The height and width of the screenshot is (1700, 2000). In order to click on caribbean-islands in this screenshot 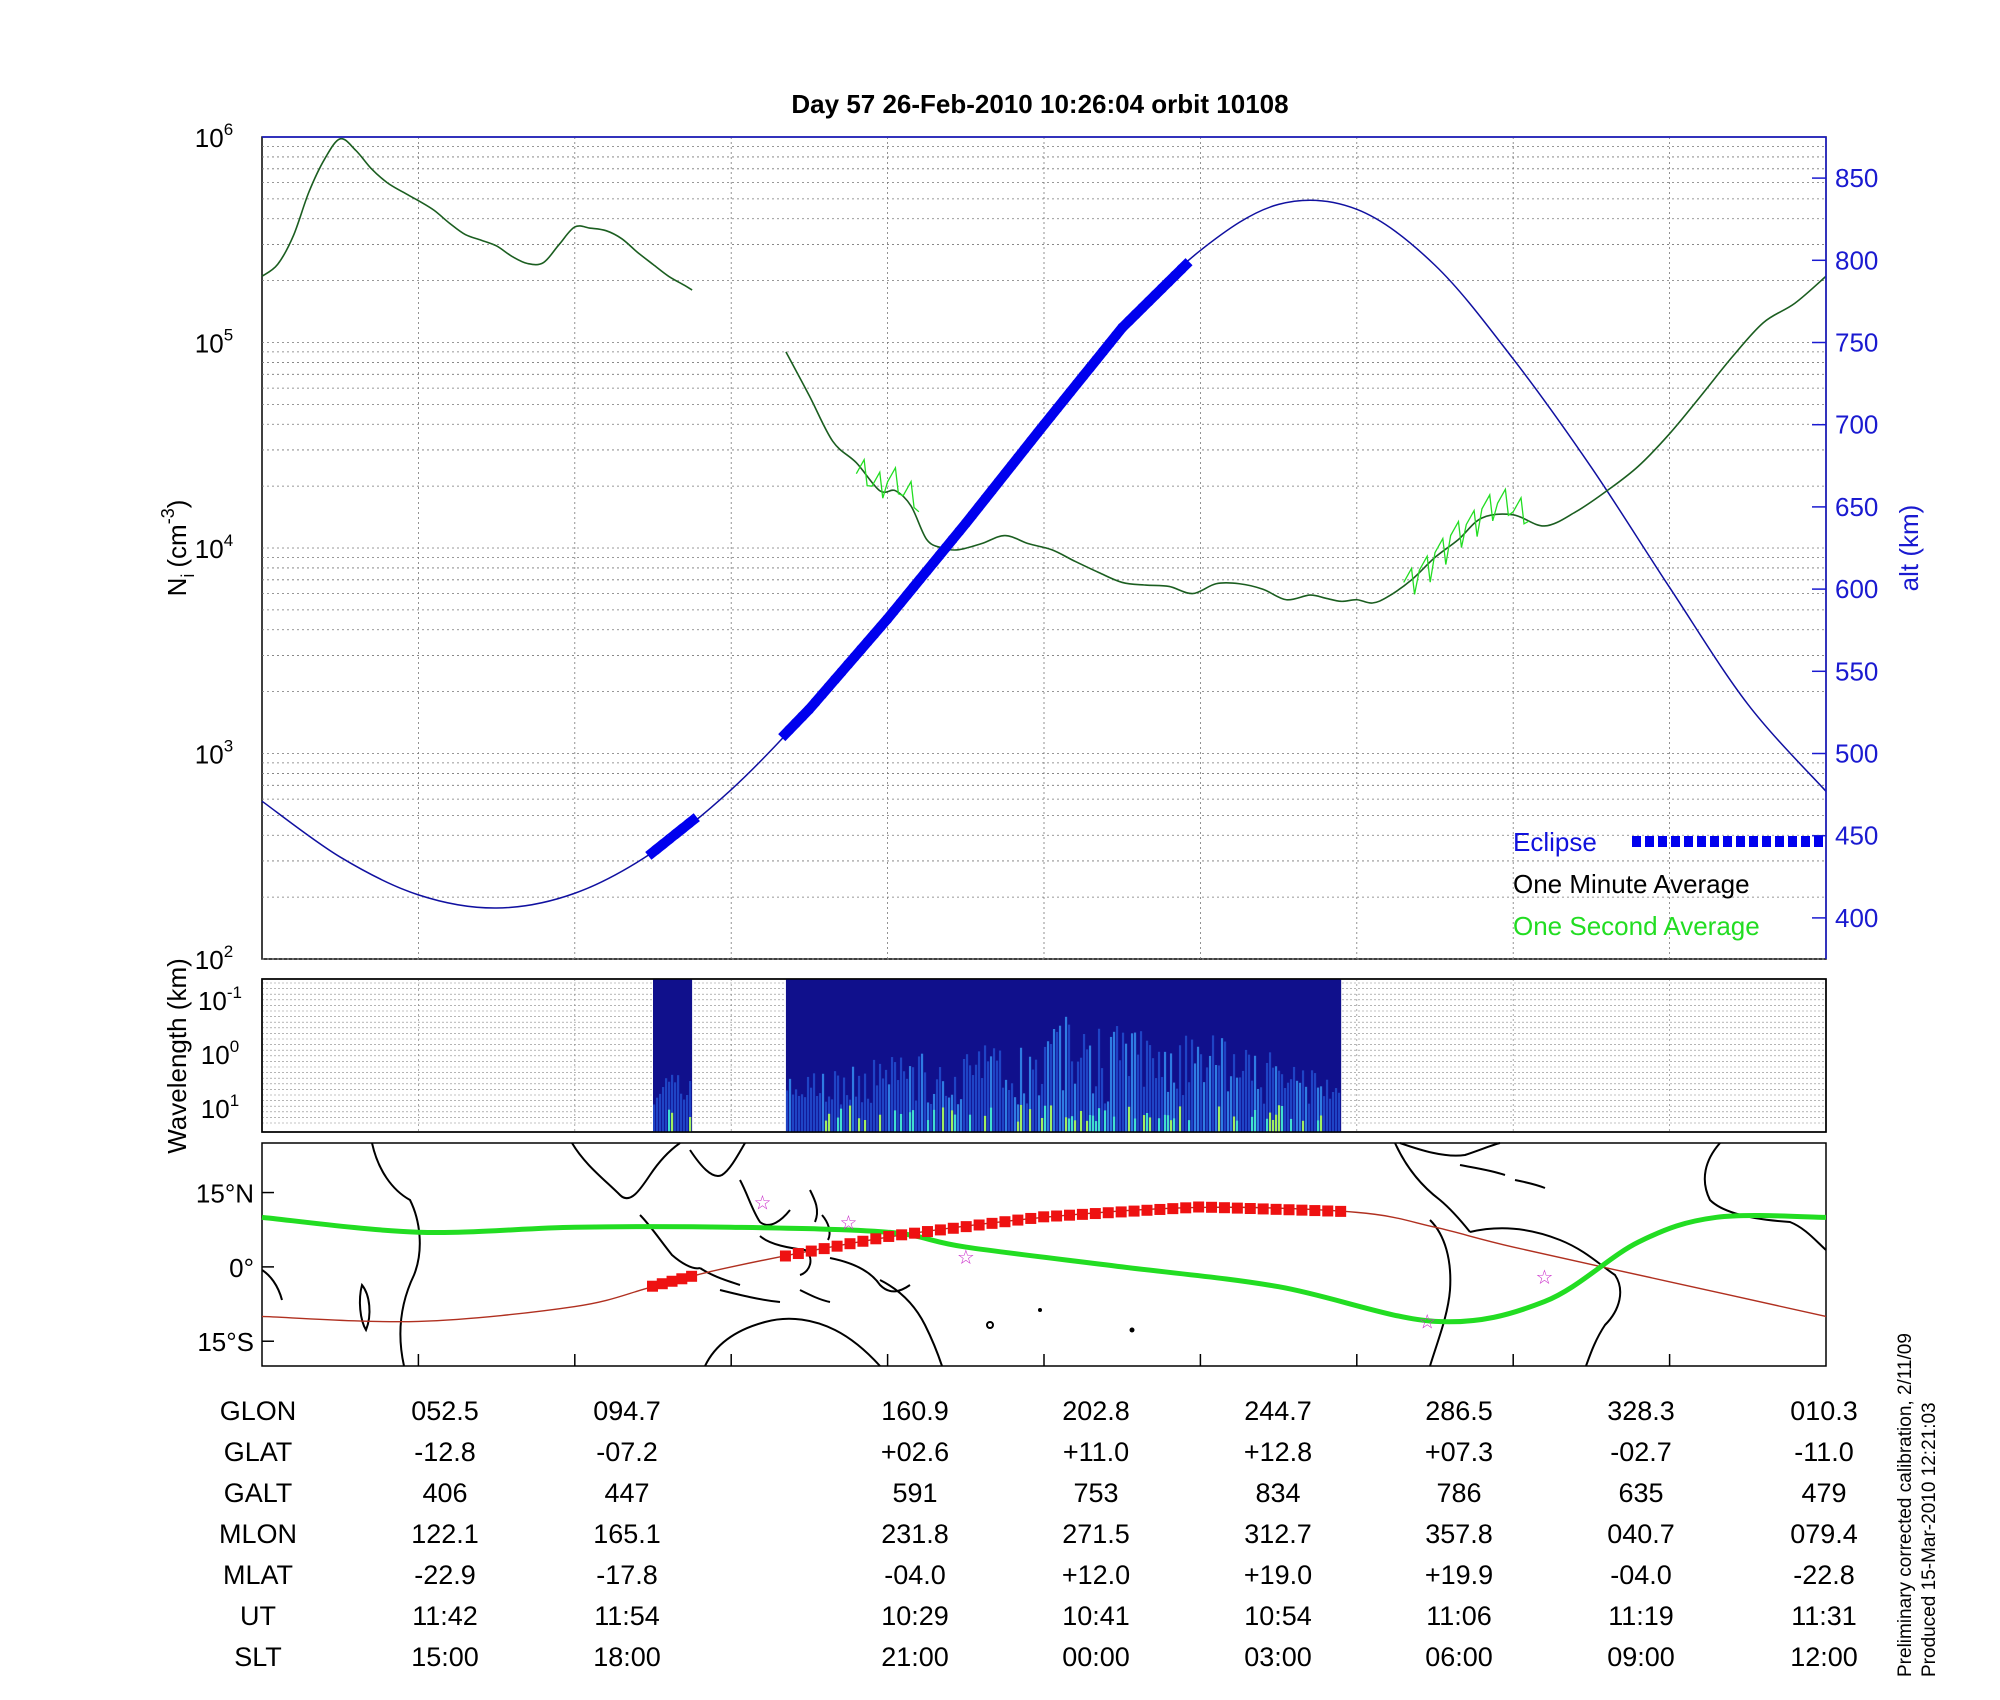, I will do `click(1502, 1176)`.